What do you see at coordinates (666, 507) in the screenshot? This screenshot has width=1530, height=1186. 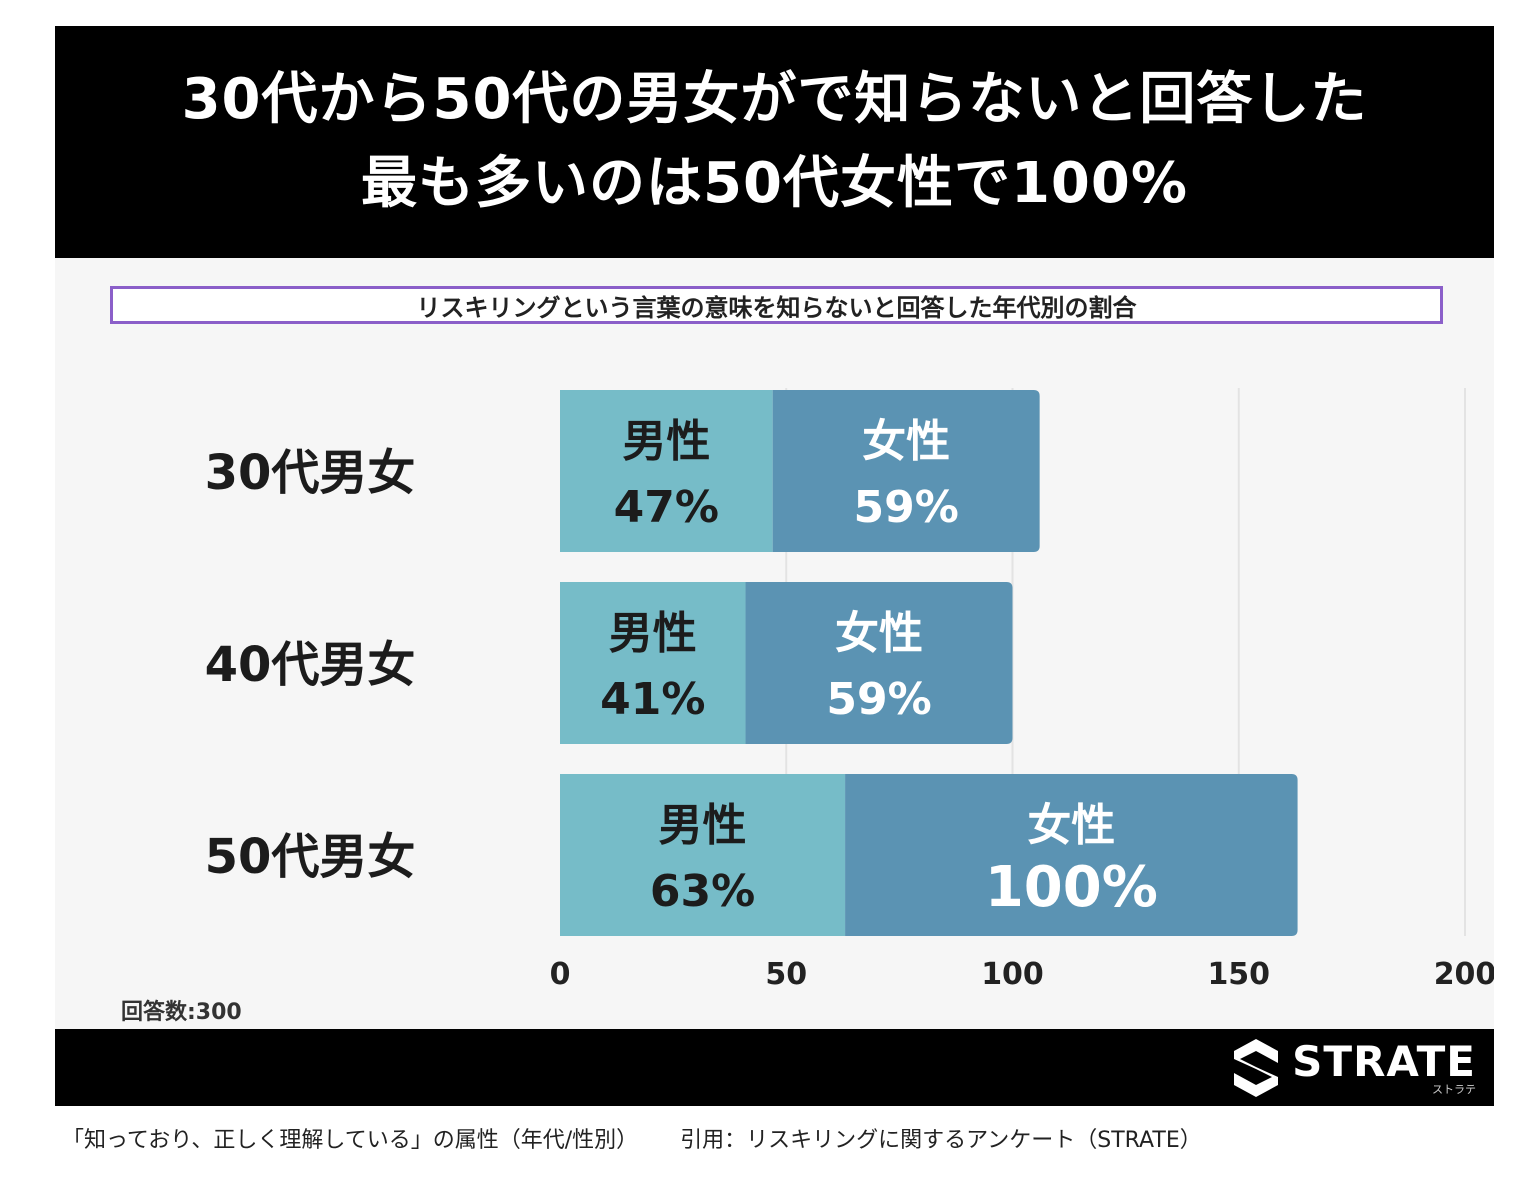 I see `bar-value-label: 47%` at bounding box center [666, 507].